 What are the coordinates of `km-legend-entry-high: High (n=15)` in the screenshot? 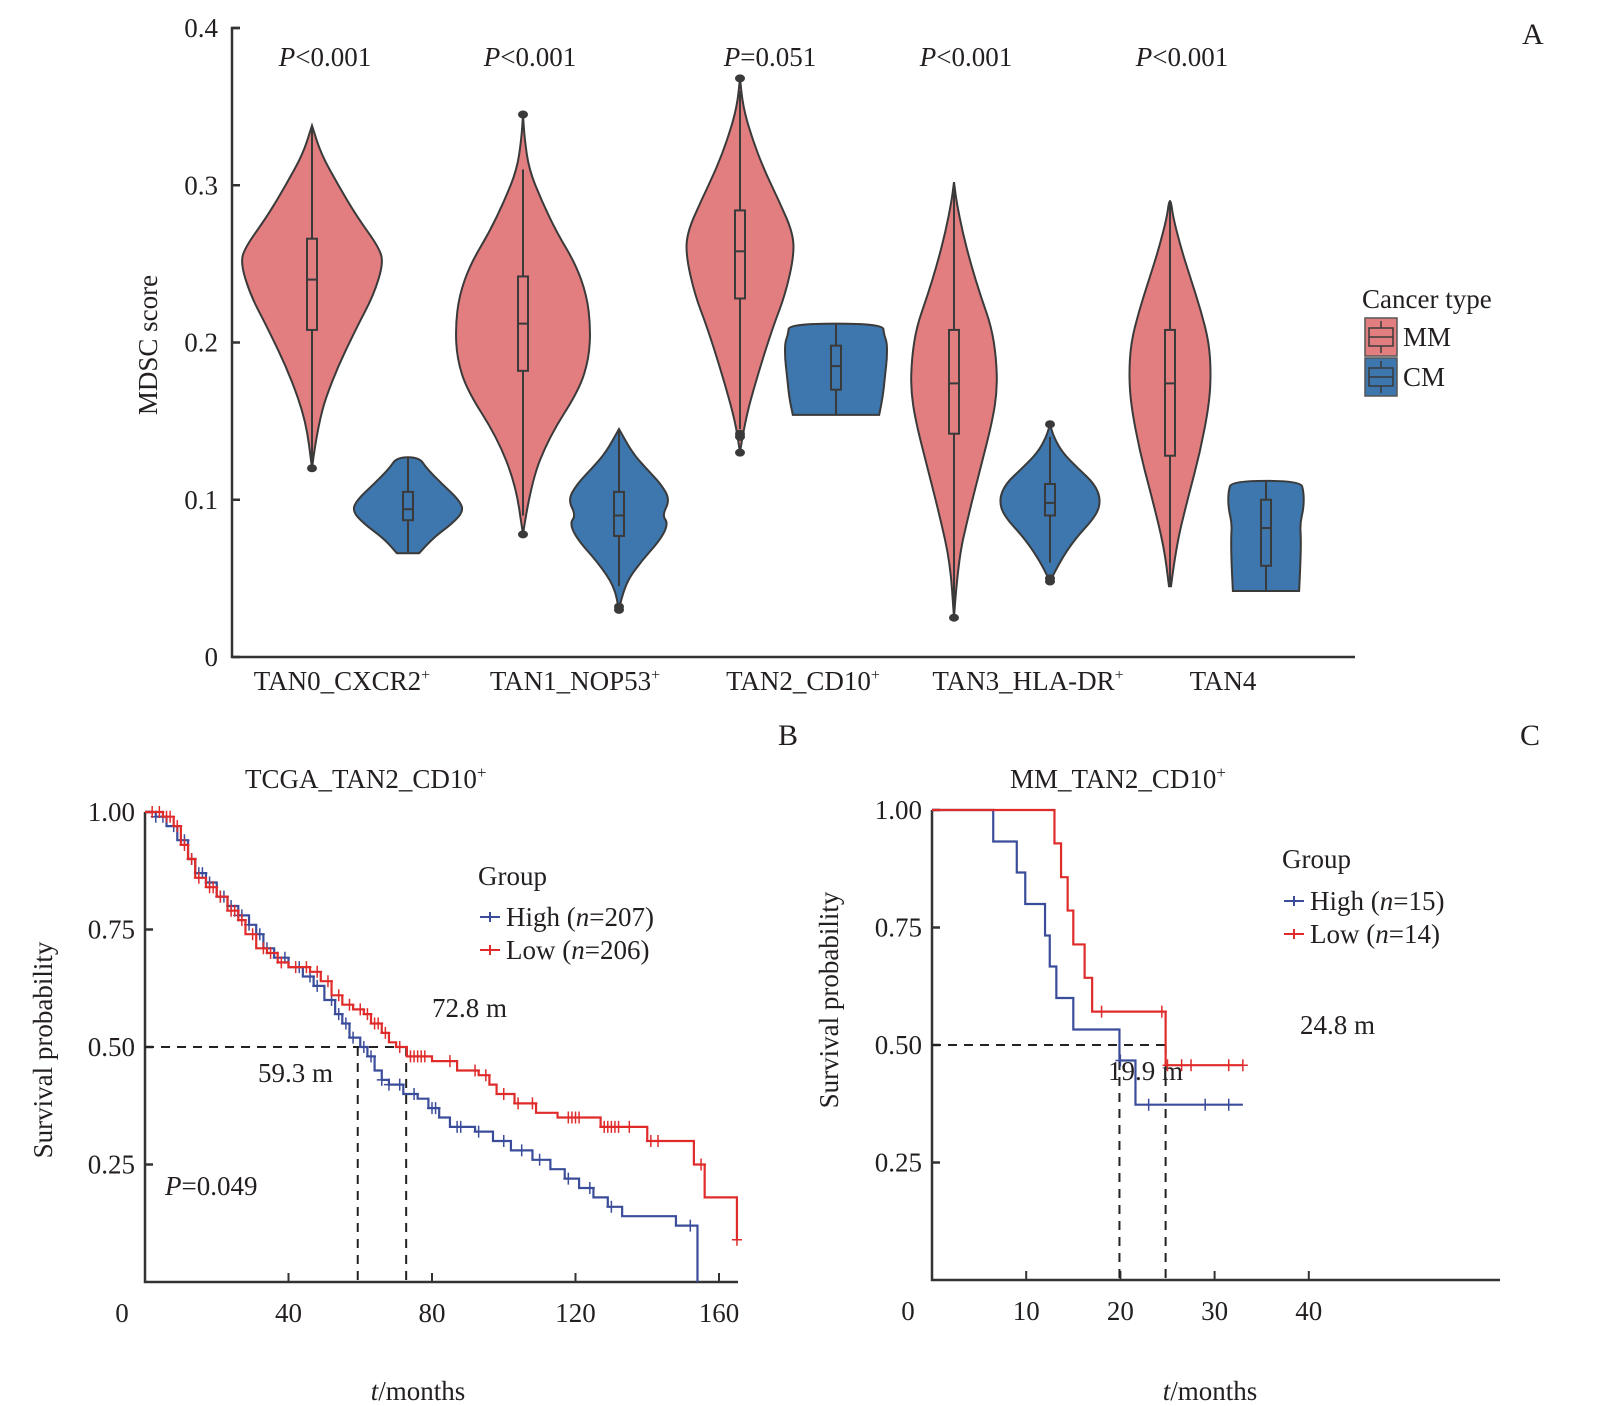 It's located at (1364, 901).